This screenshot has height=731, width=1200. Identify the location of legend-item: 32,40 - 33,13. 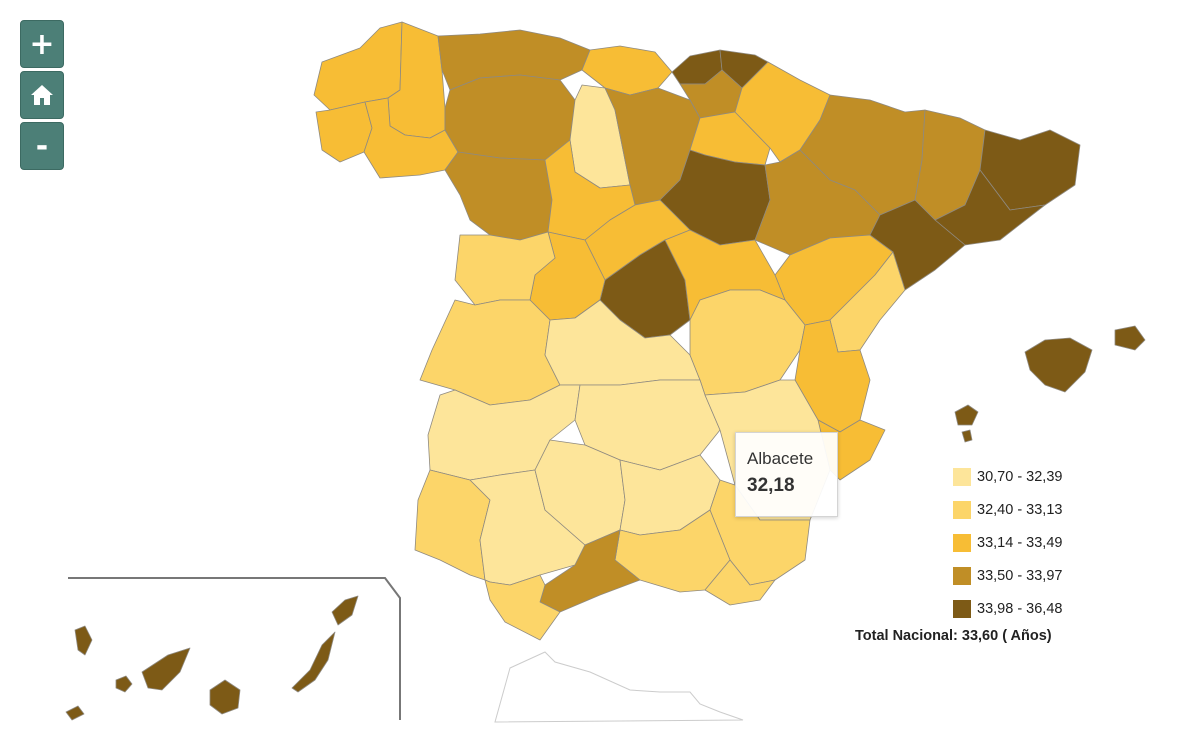
(1007, 509).